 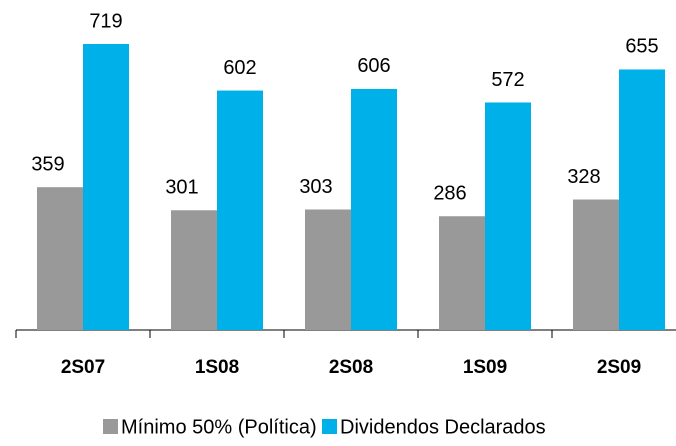 What do you see at coordinates (443, 427) in the screenshot?
I see `legend-label: Dividendos Declarados` at bounding box center [443, 427].